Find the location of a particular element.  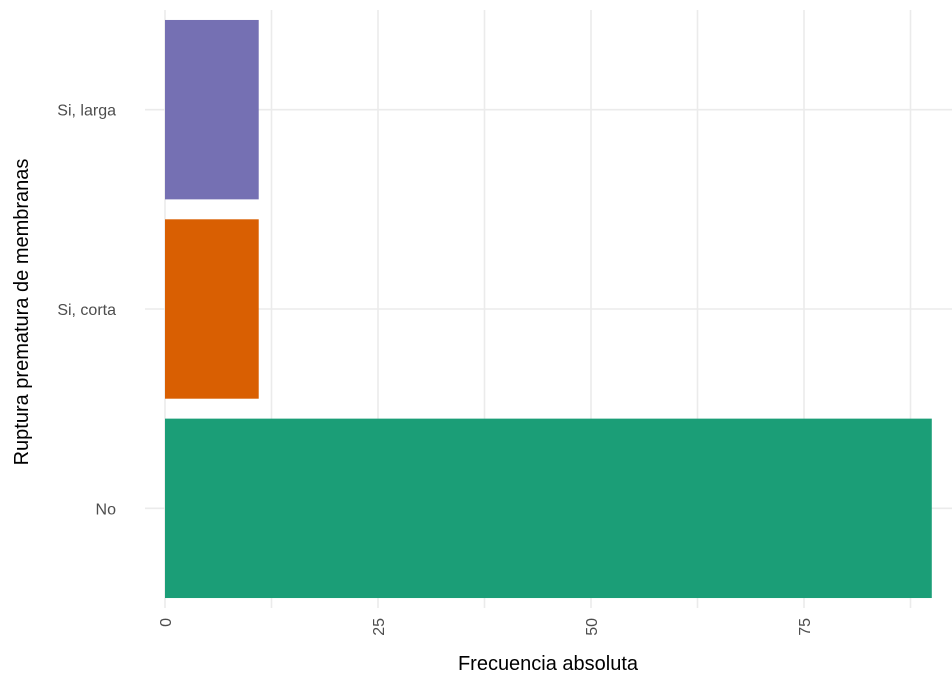

x-tick-label: 25 is located at coordinates (379, 627).